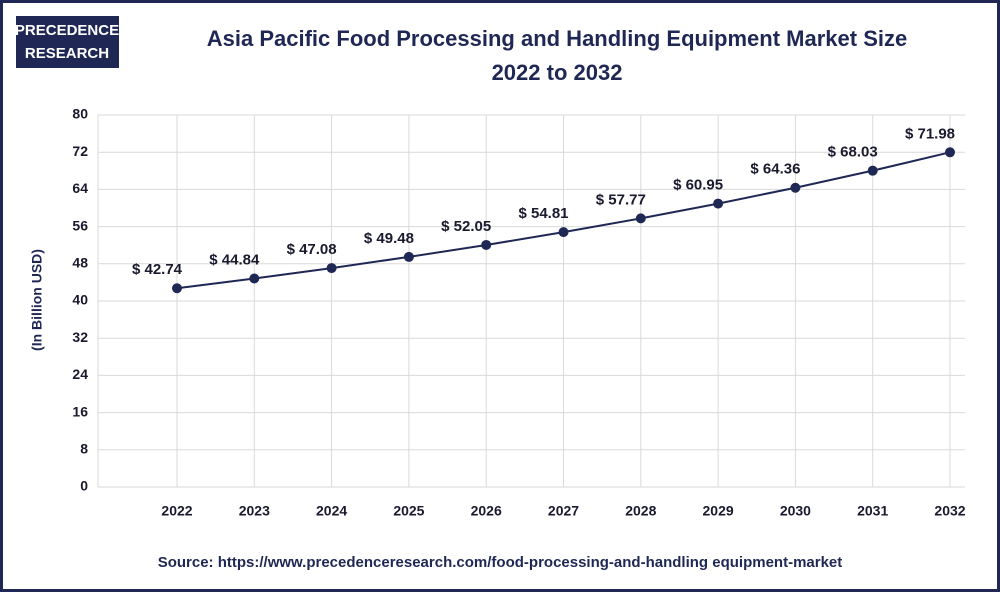 The image size is (1000, 592). What do you see at coordinates (80, 300) in the screenshot?
I see `y-tick-label: 40` at bounding box center [80, 300].